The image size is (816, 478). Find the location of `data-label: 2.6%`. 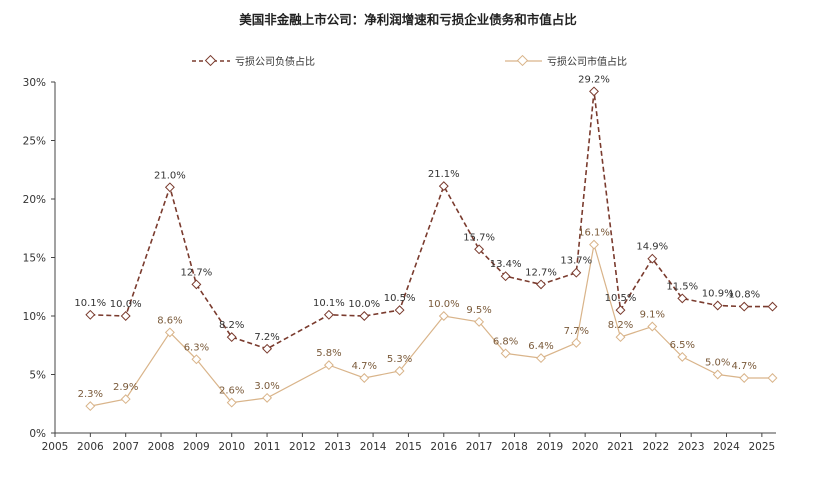

data-label: 2.6% is located at coordinates (231, 391).